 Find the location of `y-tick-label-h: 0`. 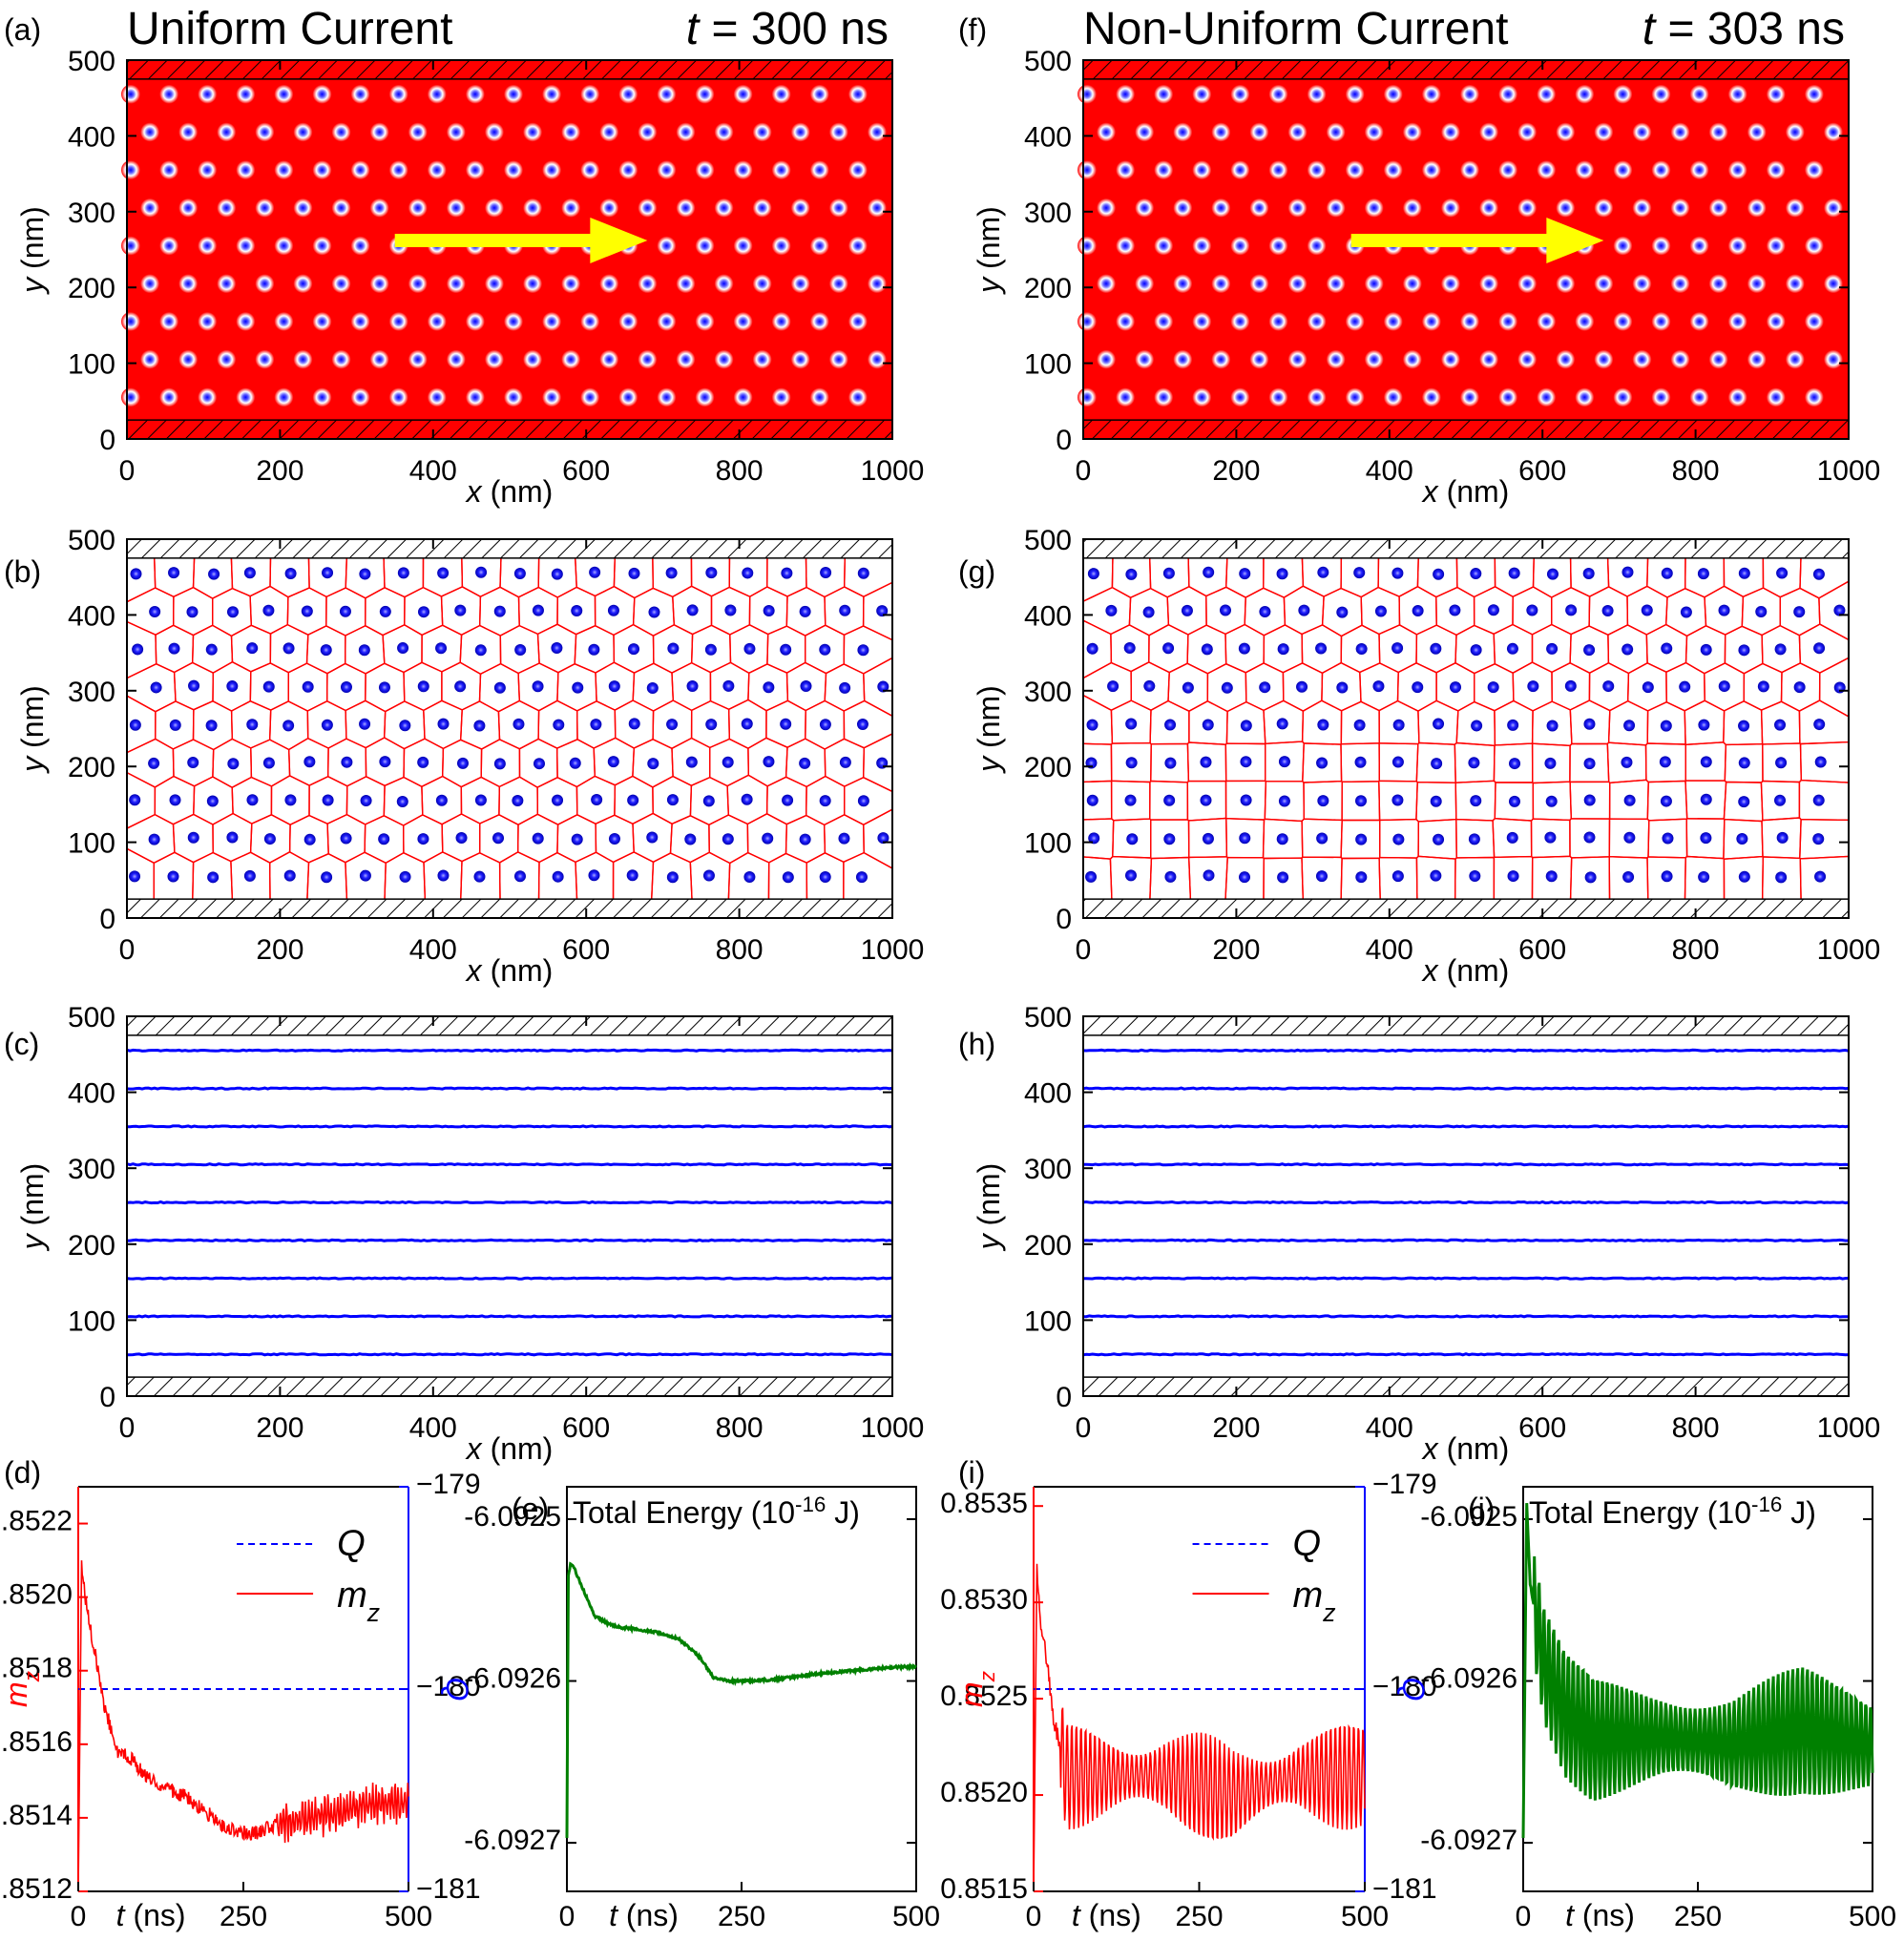

y-tick-label-h: 0 is located at coordinates (1064, 1397).